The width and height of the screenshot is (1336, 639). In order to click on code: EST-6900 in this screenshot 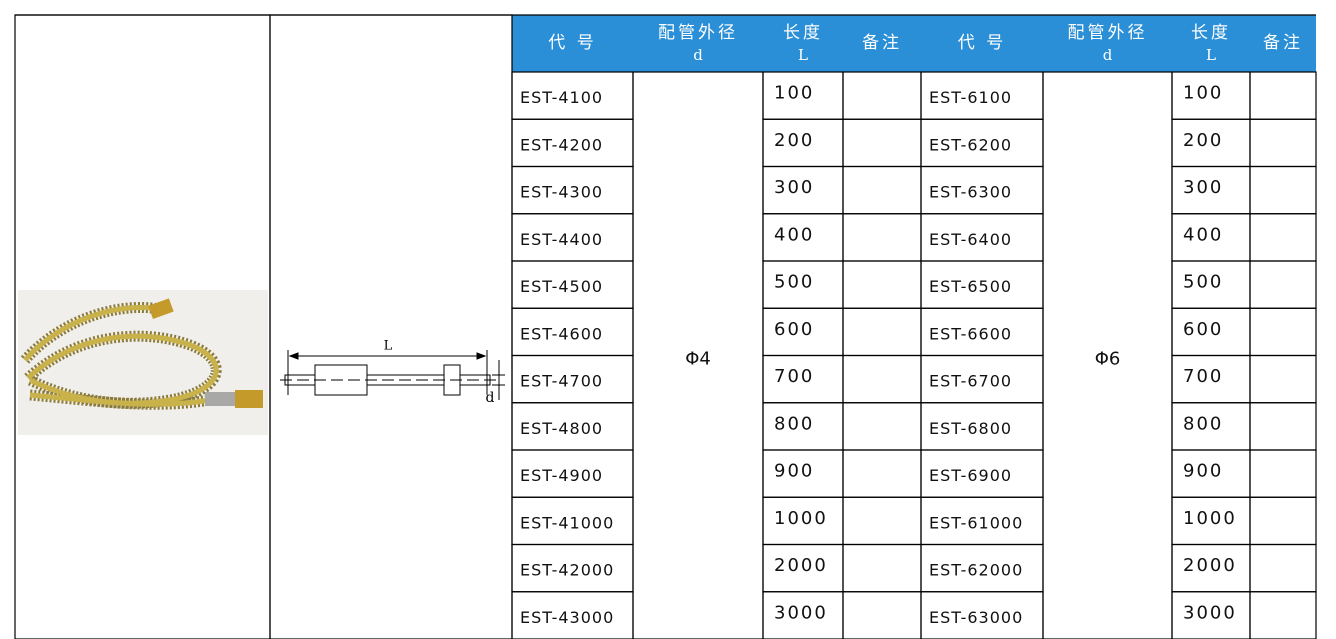, I will do `click(970, 475)`.